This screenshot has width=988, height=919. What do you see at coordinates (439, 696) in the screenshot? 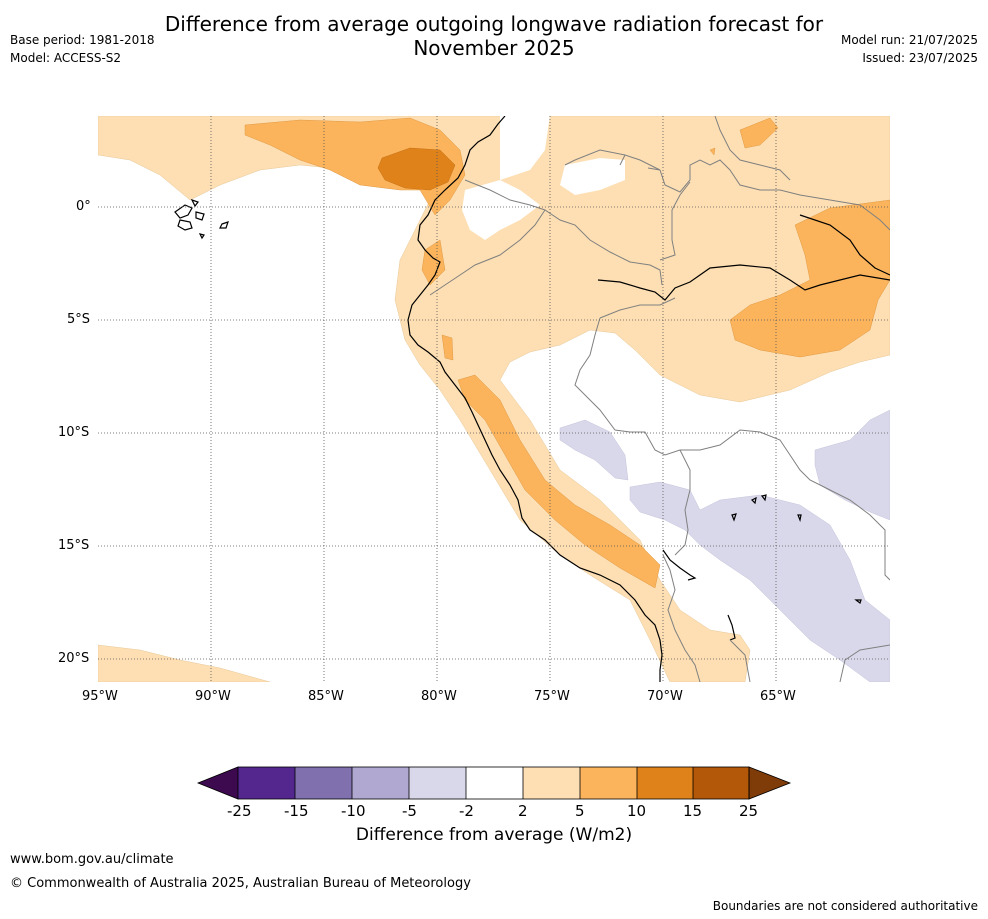
I see `lon-label: 80°W` at bounding box center [439, 696].